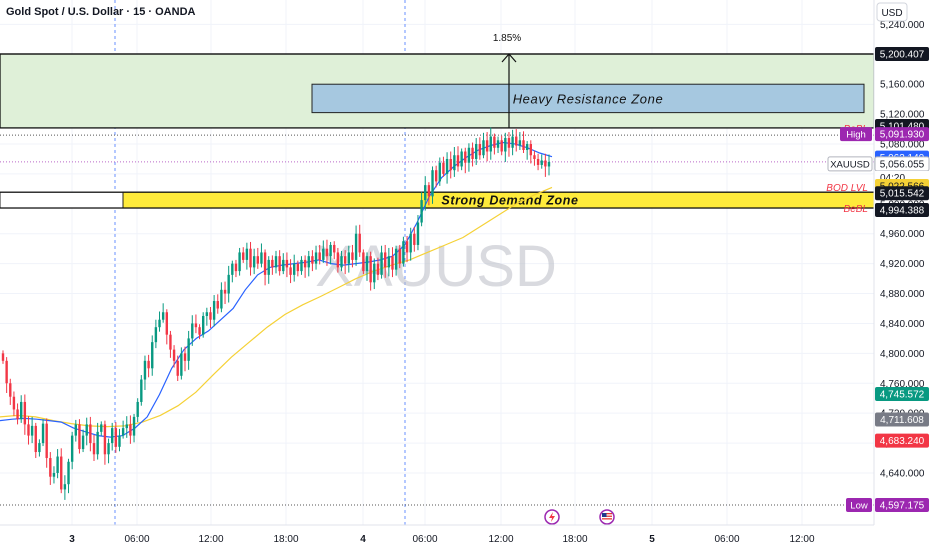 The image size is (932, 550). Describe the element at coordinates (552, 517) in the screenshot. I see `lightning-event-icon` at that location.